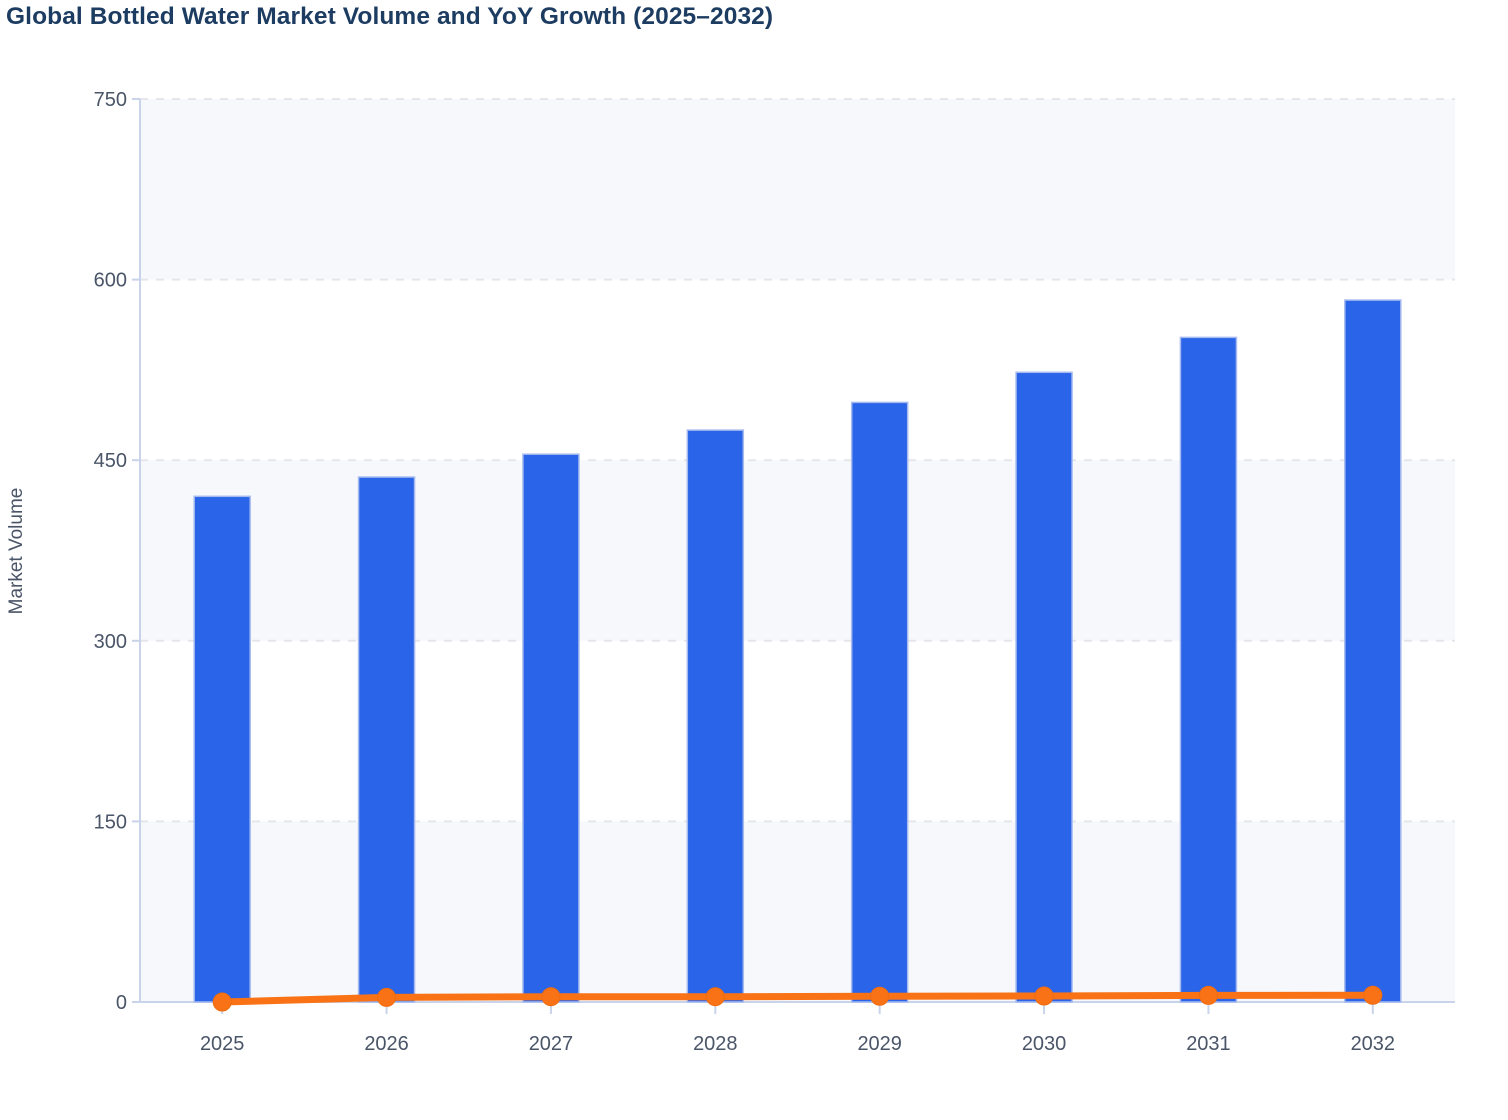 Image resolution: width=1508 pixels, height=1120 pixels. I want to click on x-tick-label: 2025, so click(222, 1044).